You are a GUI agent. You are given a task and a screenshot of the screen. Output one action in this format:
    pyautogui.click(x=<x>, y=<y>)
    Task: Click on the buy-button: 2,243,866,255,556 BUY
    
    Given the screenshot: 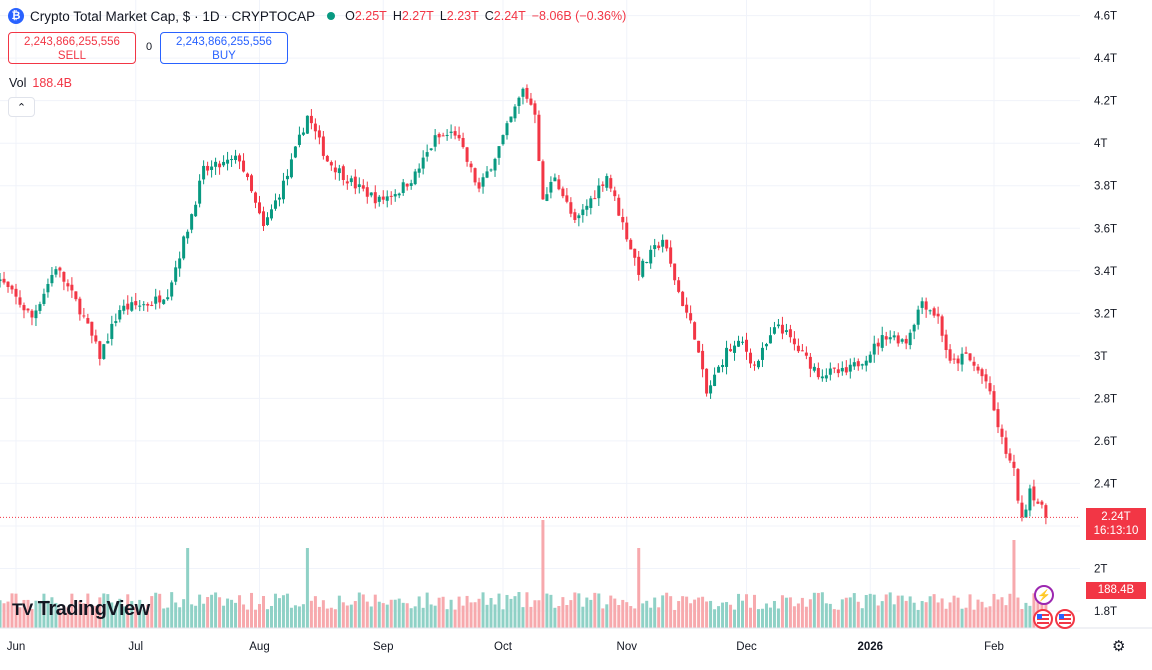 What is the action you would take?
    pyautogui.click(x=224, y=48)
    